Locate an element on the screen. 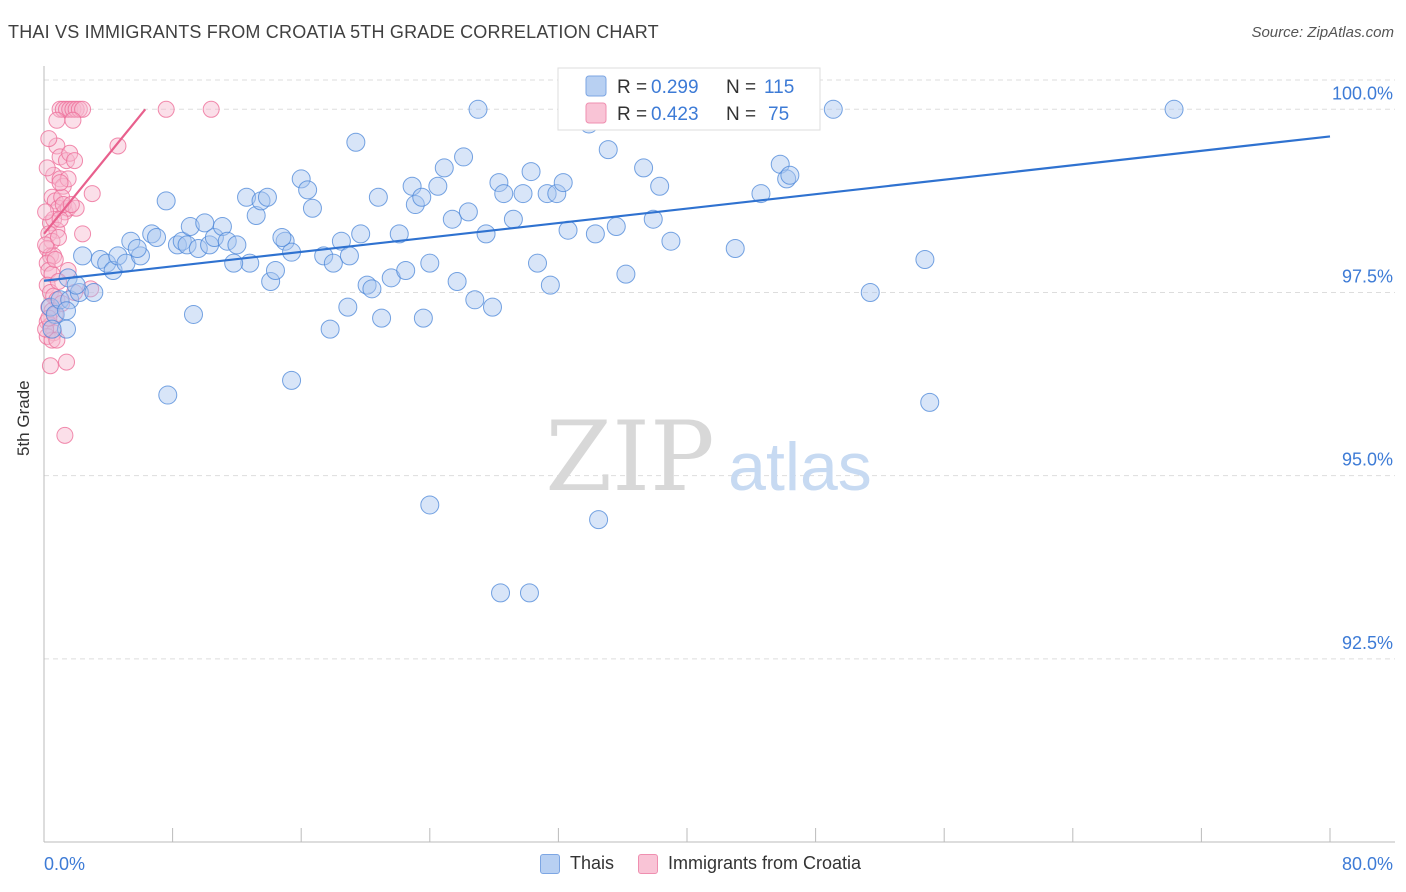  y-tick-label: 97.5% is located at coordinates (1367, 276).